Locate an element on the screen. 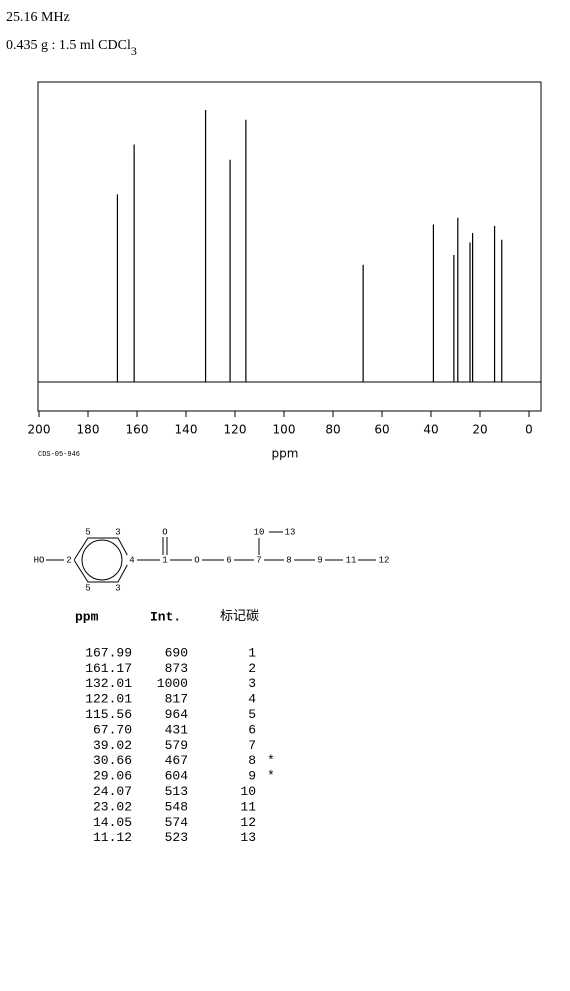  table-cell: 9 is located at coordinates (252, 776).